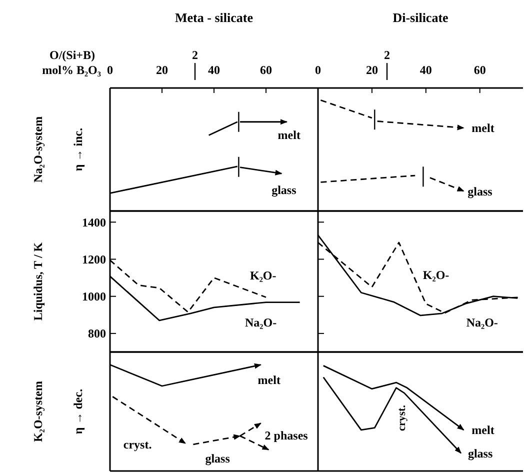 The height and width of the screenshot is (473, 525). What do you see at coordinates (38, 281) in the screenshot?
I see `y-axis-title: Liquidus, T / K` at bounding box center [38, 281].